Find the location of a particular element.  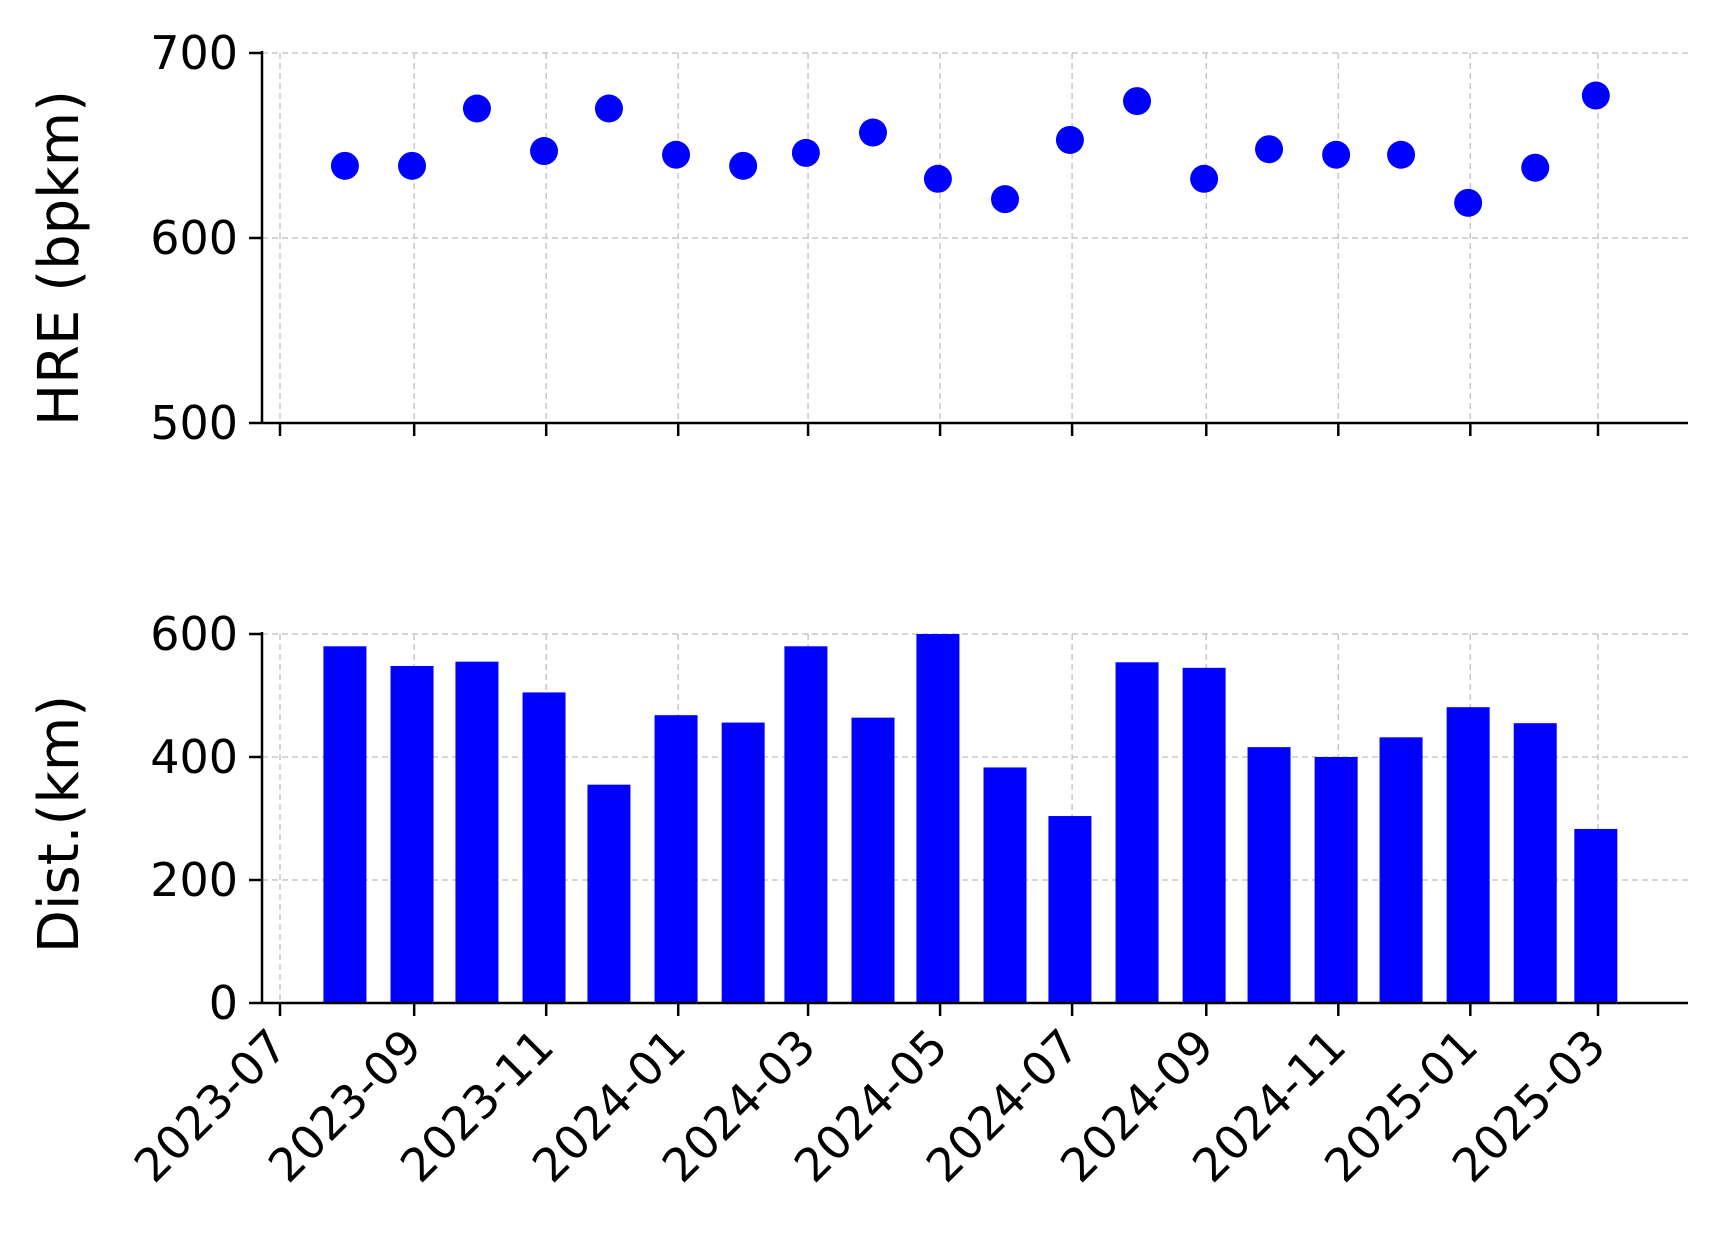

y-tick-label: 0 is located at coordinates (223, 1003).